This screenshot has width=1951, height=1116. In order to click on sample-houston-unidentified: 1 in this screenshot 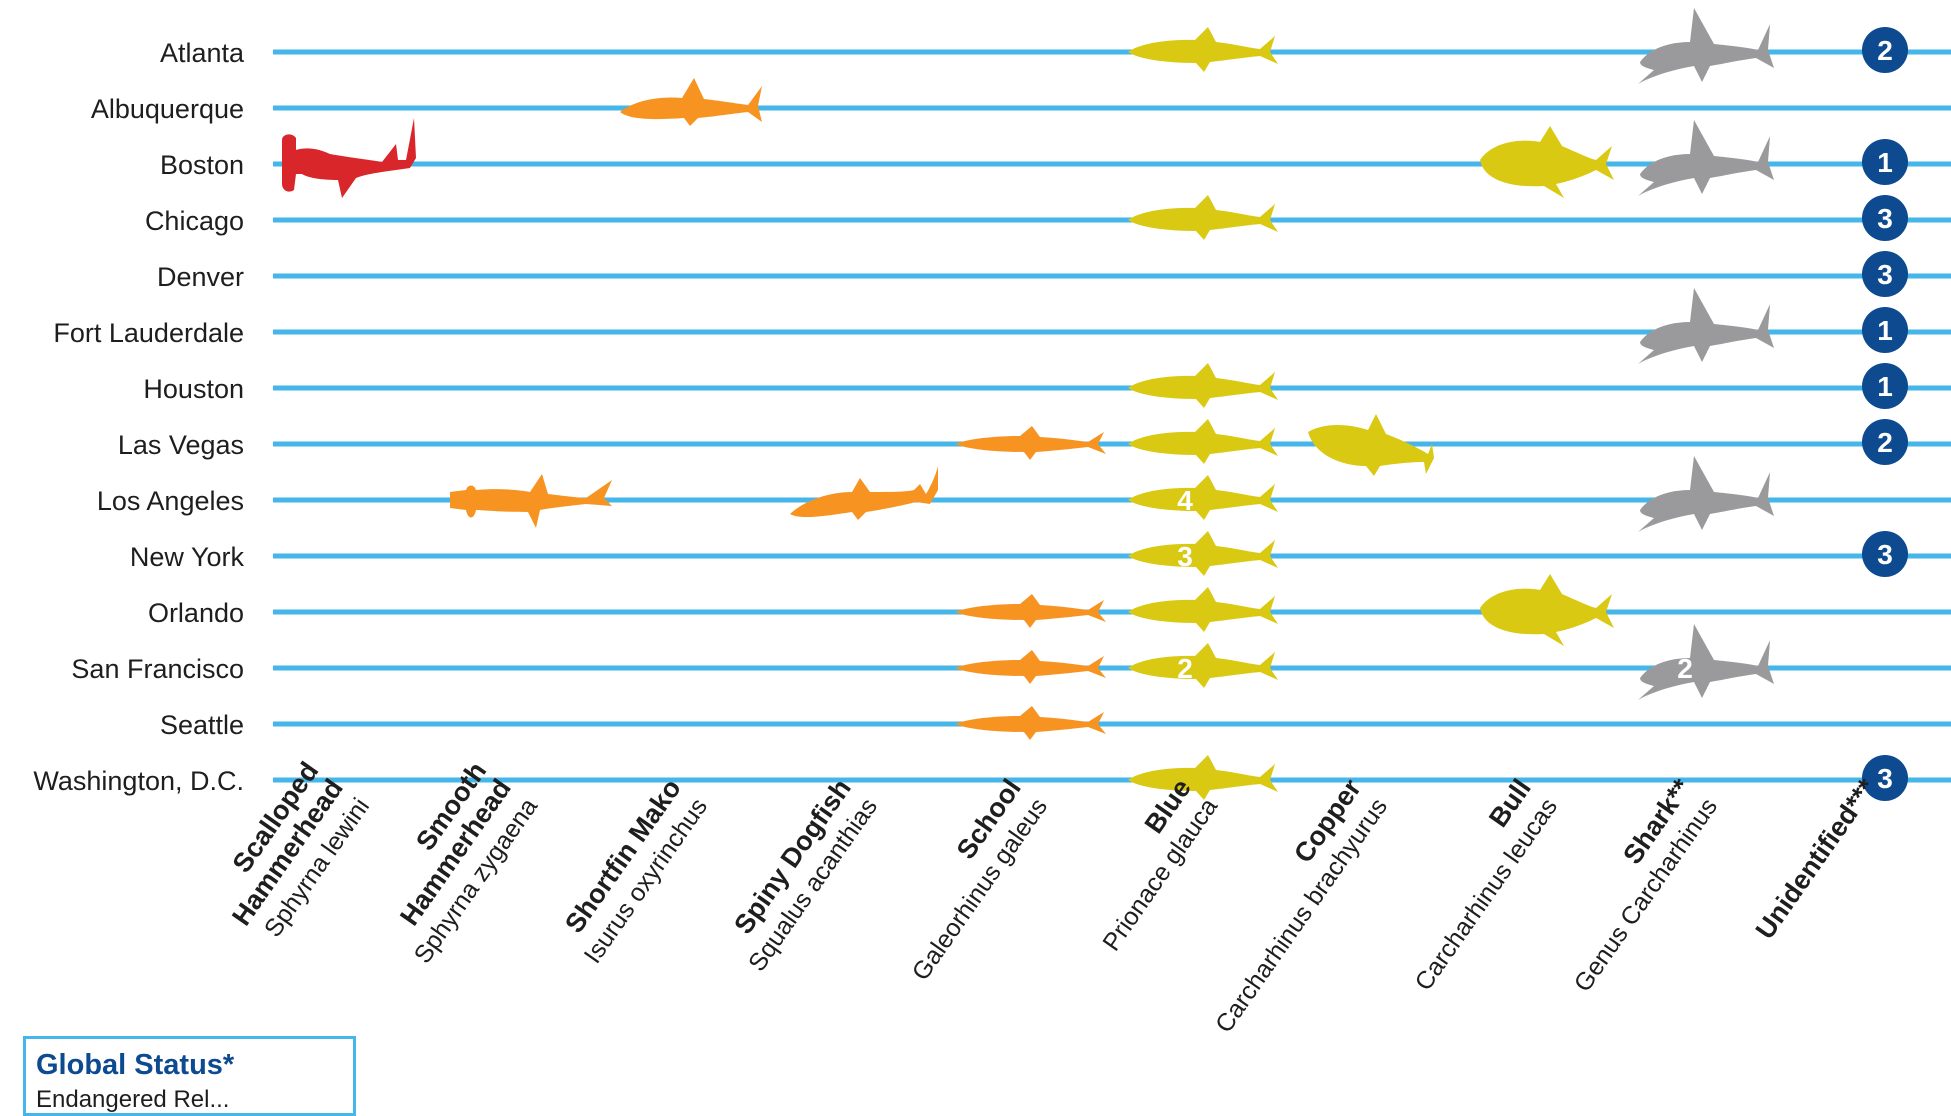, I will do `click(1885, 386)`.